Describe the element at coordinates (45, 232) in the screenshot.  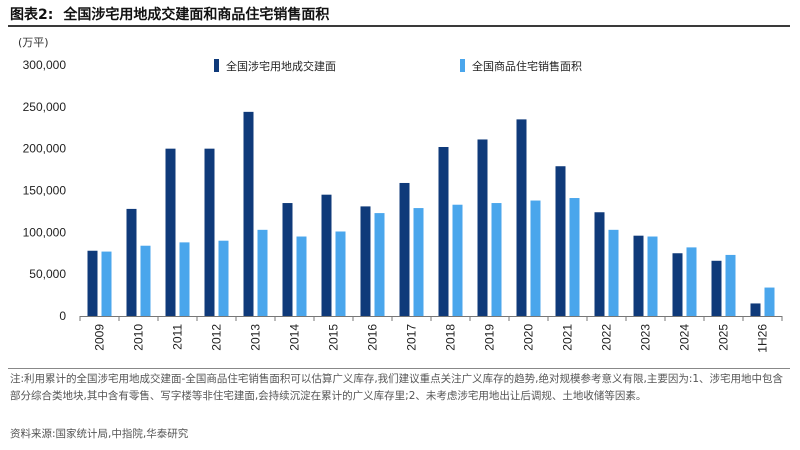
I see `y-tick-label: 100,000` at that location.